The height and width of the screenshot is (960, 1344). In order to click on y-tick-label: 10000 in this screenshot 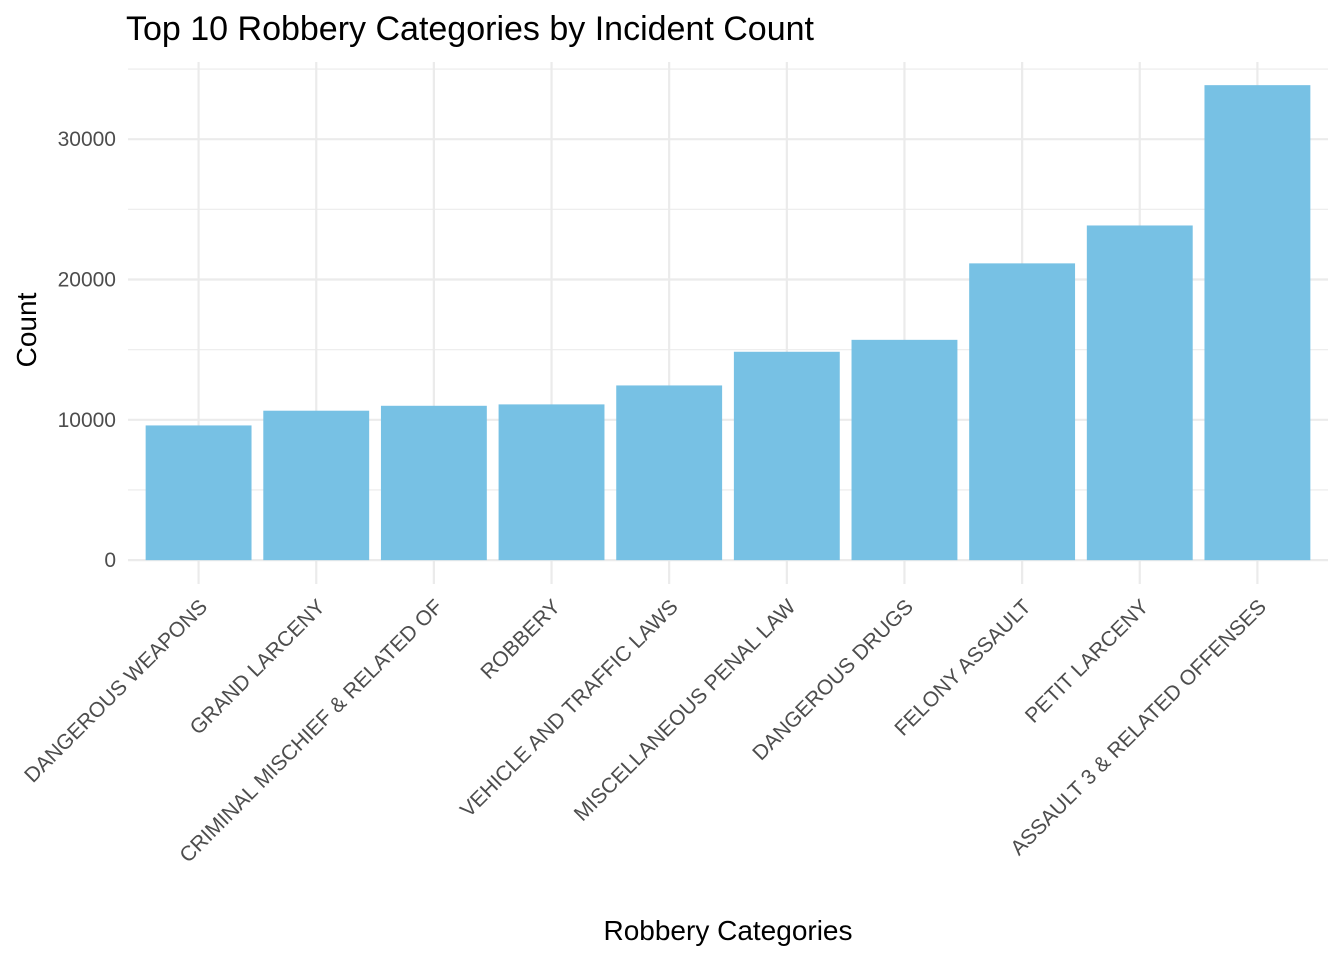, I will do `click(87, 420)`.